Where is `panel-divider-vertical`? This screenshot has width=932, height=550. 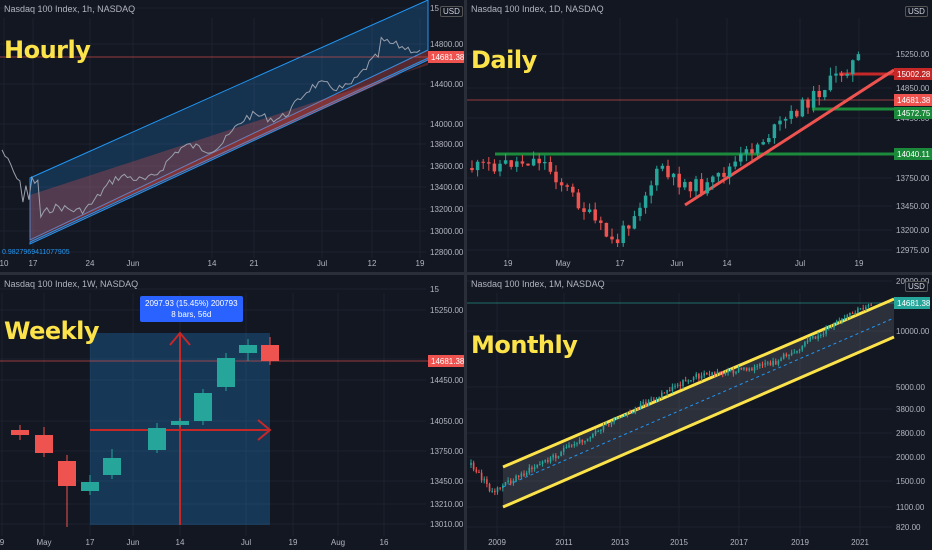 panel-divider-vertical is located at coordinates (465, 275).